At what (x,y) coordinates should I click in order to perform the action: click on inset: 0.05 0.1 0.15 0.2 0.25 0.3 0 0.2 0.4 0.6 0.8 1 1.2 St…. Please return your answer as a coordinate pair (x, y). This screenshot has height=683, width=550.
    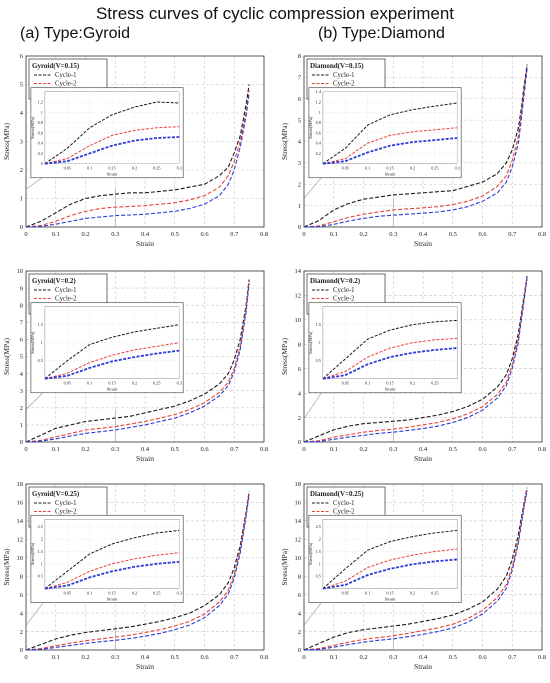
    Looking at the image, I should click on (104, 157).